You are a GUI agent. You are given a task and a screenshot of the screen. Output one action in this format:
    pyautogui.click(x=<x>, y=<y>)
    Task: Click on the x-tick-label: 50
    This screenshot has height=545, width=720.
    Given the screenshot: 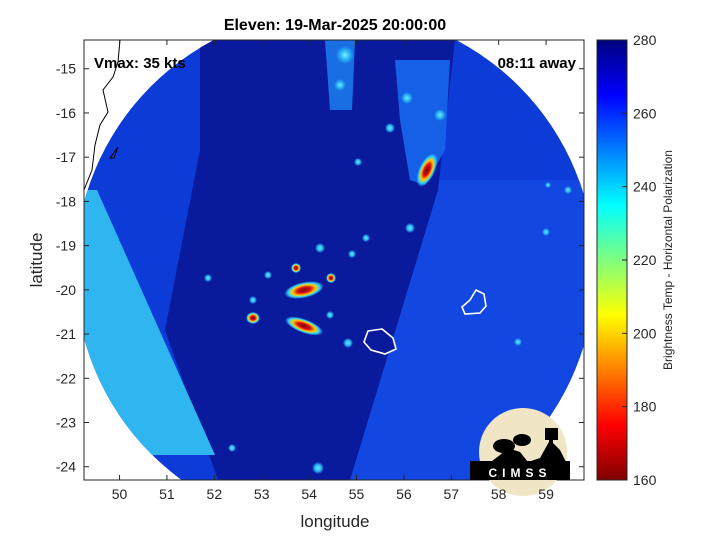 What is the action you would take?
    pyautogui.click(x=120, y=494)
    